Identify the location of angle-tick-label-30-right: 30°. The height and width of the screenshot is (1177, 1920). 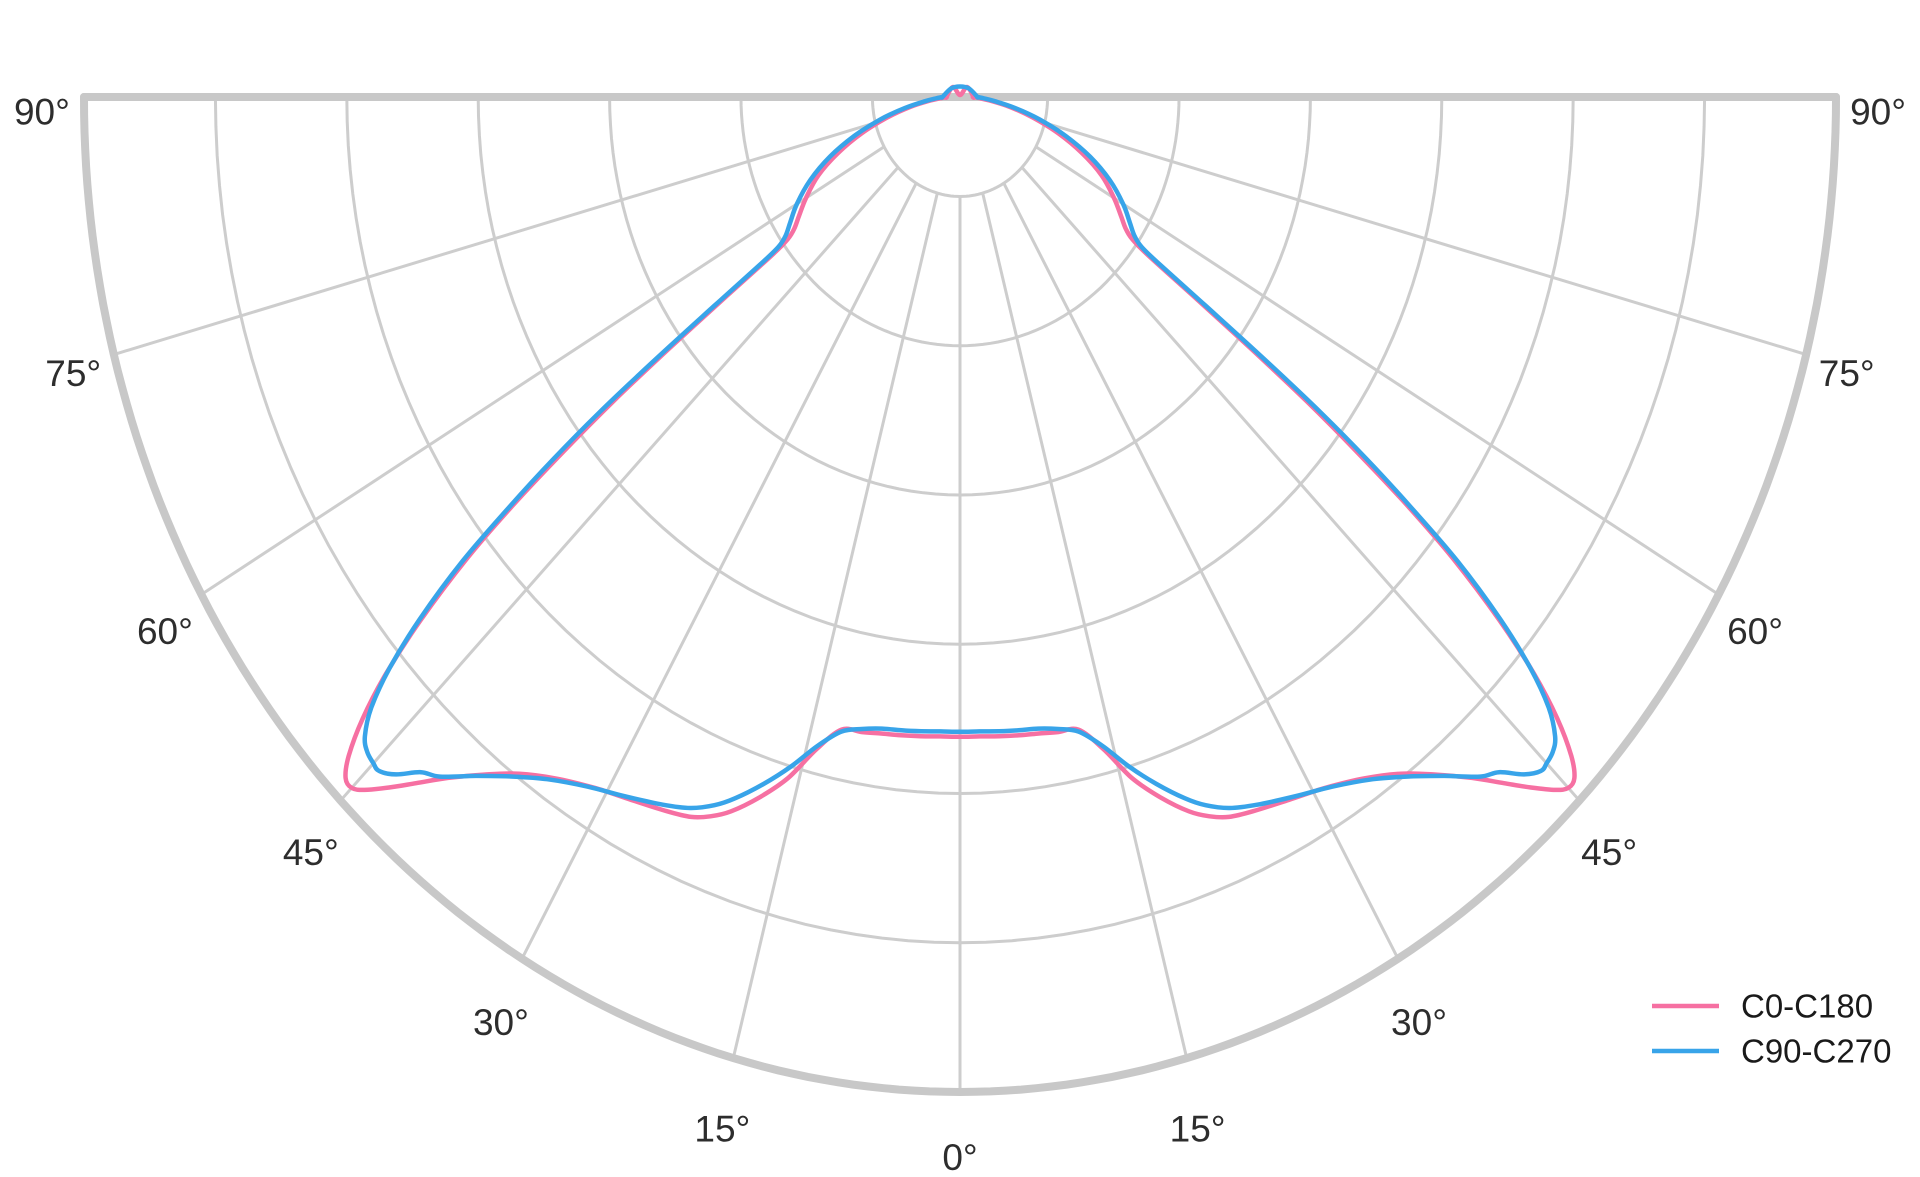
(1419, 1022).